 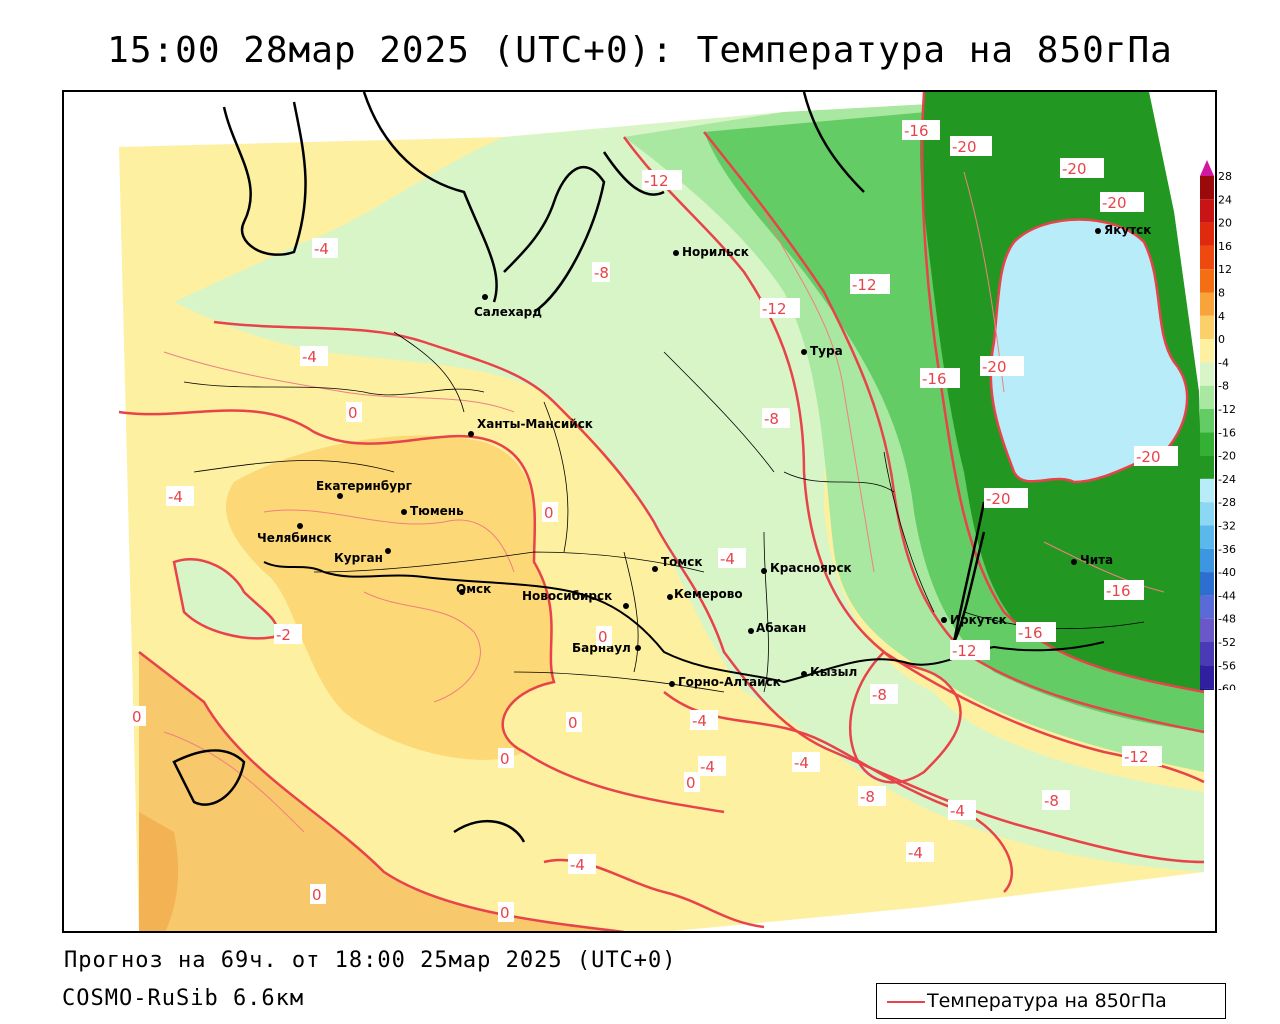 What do you see at coordinates (388, 551) in the screenshot?
I see `city-dot-kurgan` at bounding box center [388, 551].